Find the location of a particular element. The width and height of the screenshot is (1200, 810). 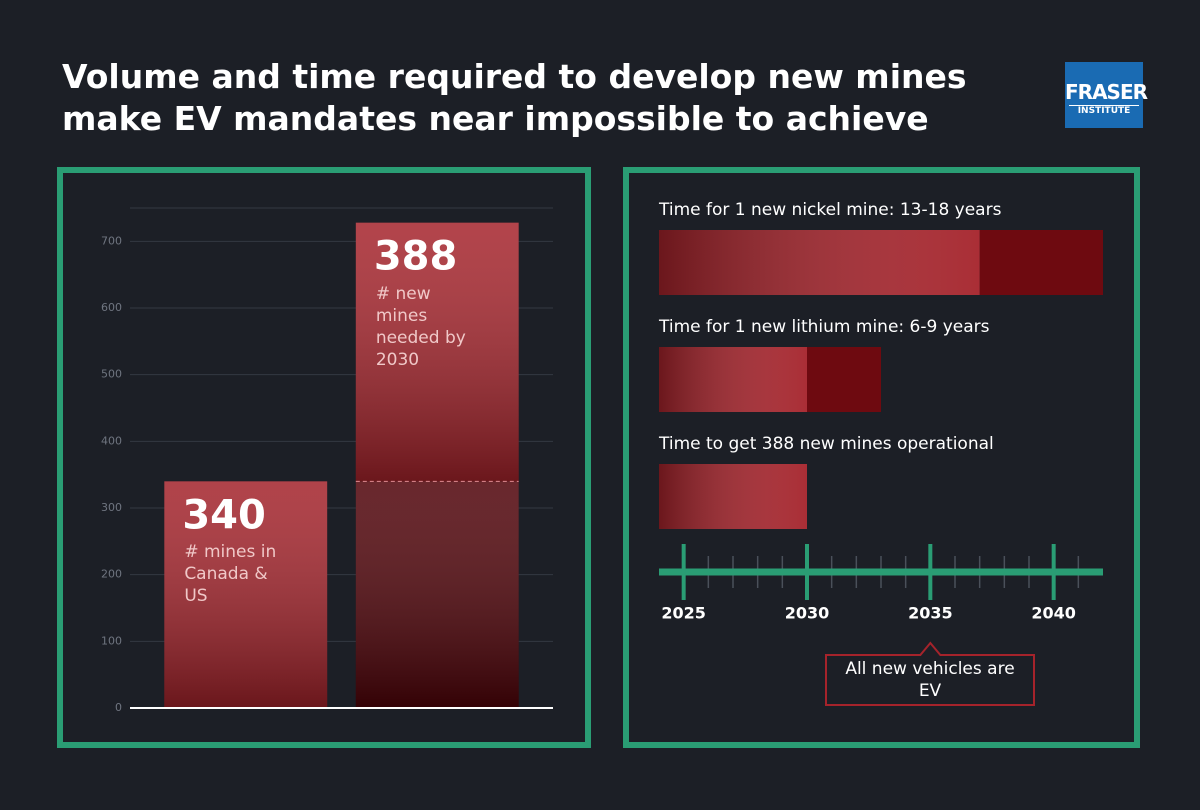

logo-sub: INSTITUTE is located at coordinates (1104, 110).